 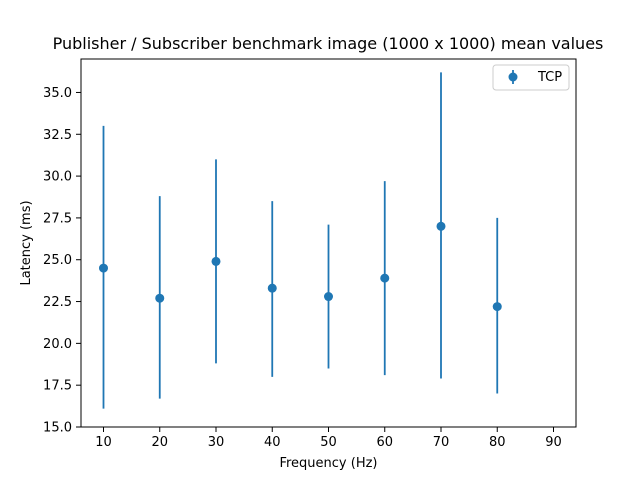 What do you see at coordinates (328, 463) in the screenshot?
I see `x-axis-label: Frequency (Hz)` at bounding box center [328, 463].